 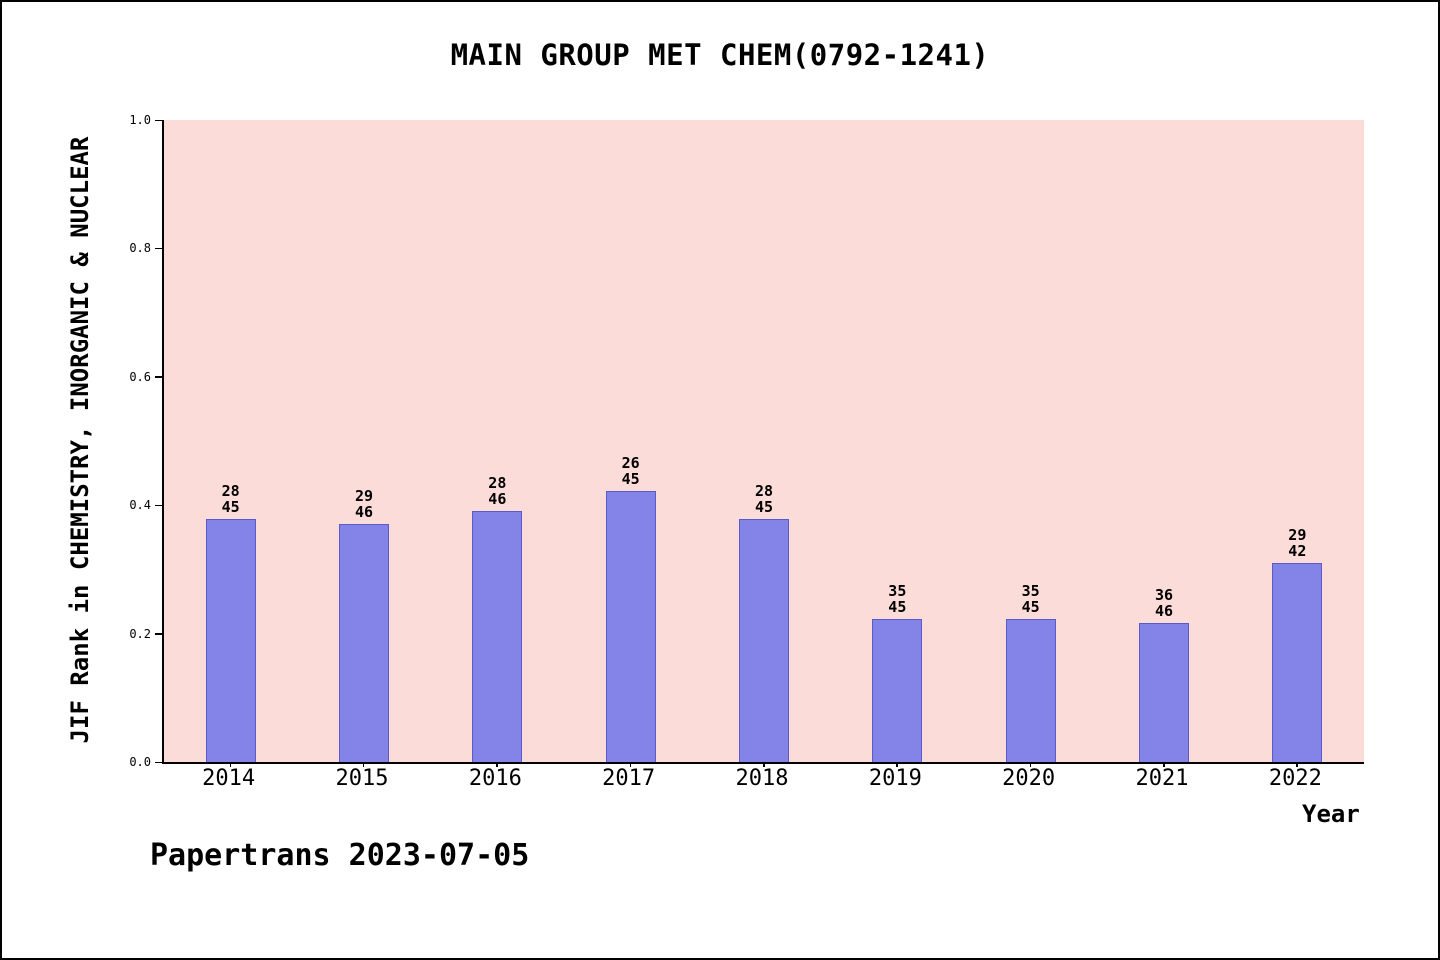 I want to click on x-tick-label-2015: 2015, so click(x=362, y=778).